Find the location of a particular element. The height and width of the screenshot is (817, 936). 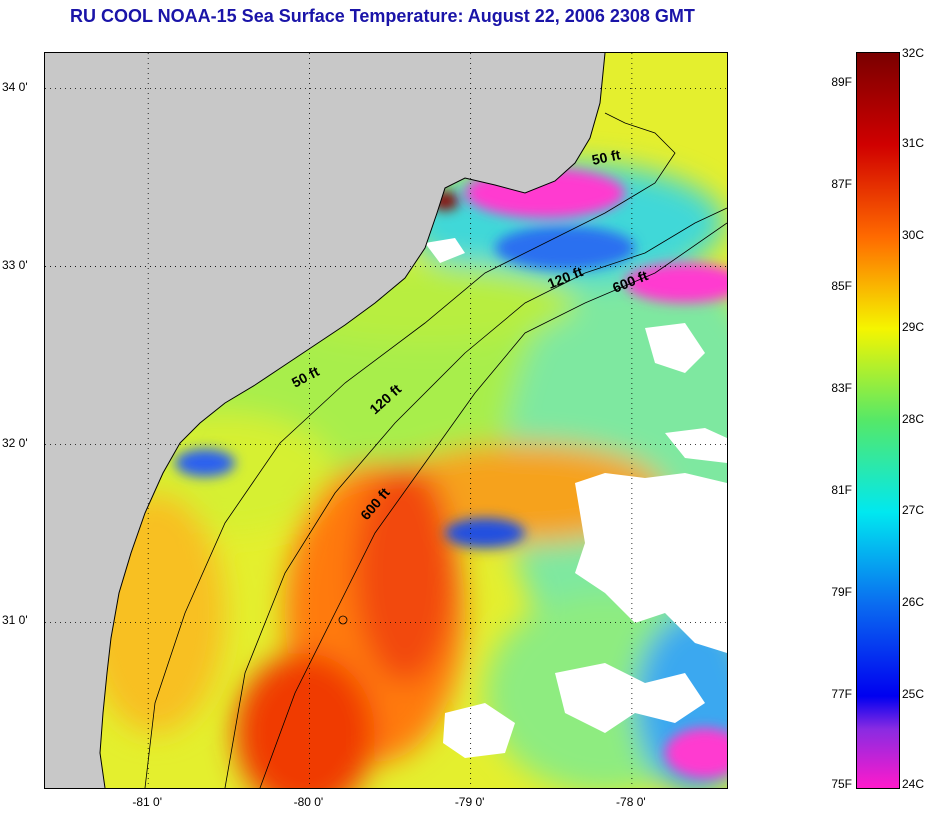

colorbar-celsius-tick: 30C is located at coordinates (913, 234).